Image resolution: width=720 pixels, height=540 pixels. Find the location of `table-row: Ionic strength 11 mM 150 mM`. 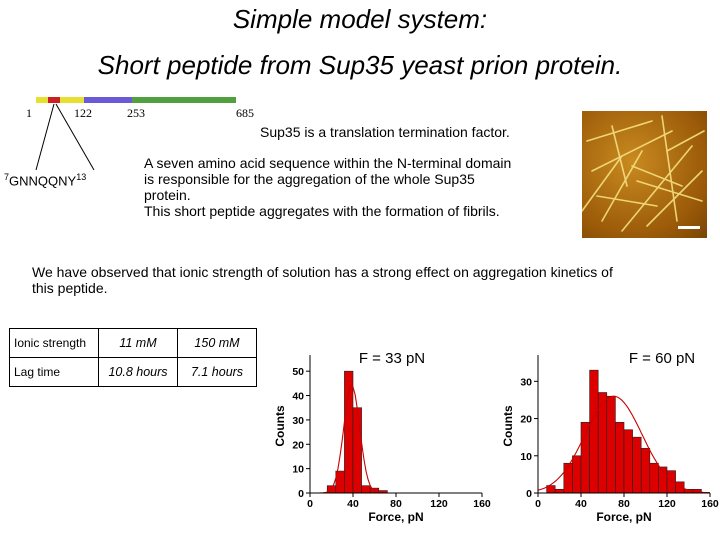

table-row: Ionic strength 11 mM 150 mM is located at coordinates (133, 343).